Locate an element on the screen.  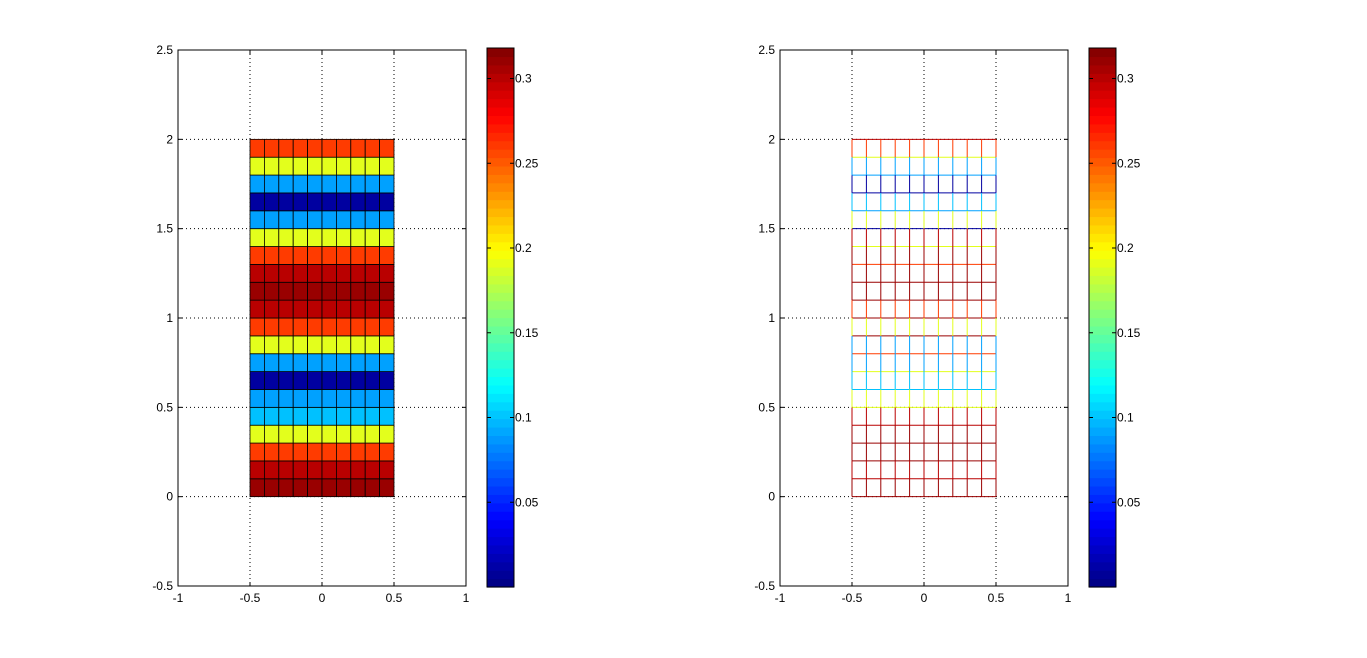
y-tick-label: 2.5 is located at coordinates (766, 50).